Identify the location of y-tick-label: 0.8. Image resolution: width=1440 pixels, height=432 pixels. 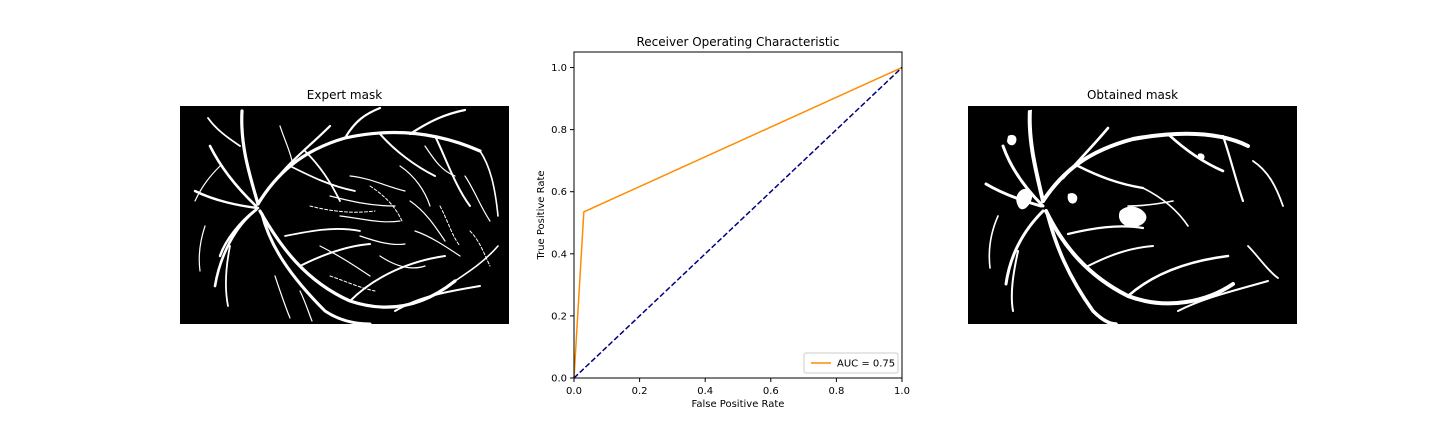
(559, 130).